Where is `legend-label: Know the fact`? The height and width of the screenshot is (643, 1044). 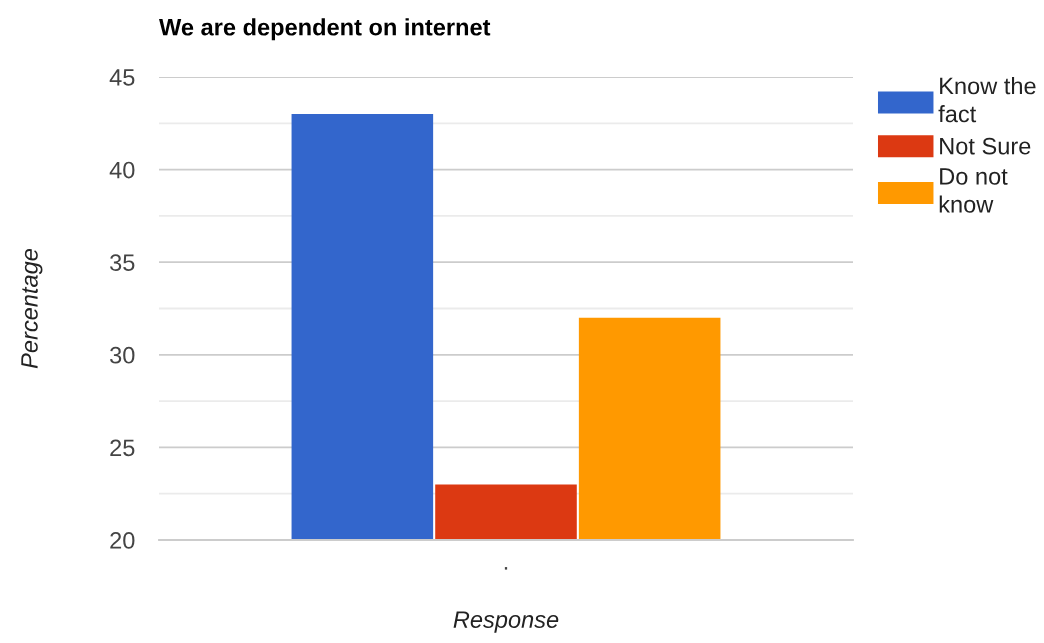
legend-label: Know the fact is located at coordinates (987, 100).